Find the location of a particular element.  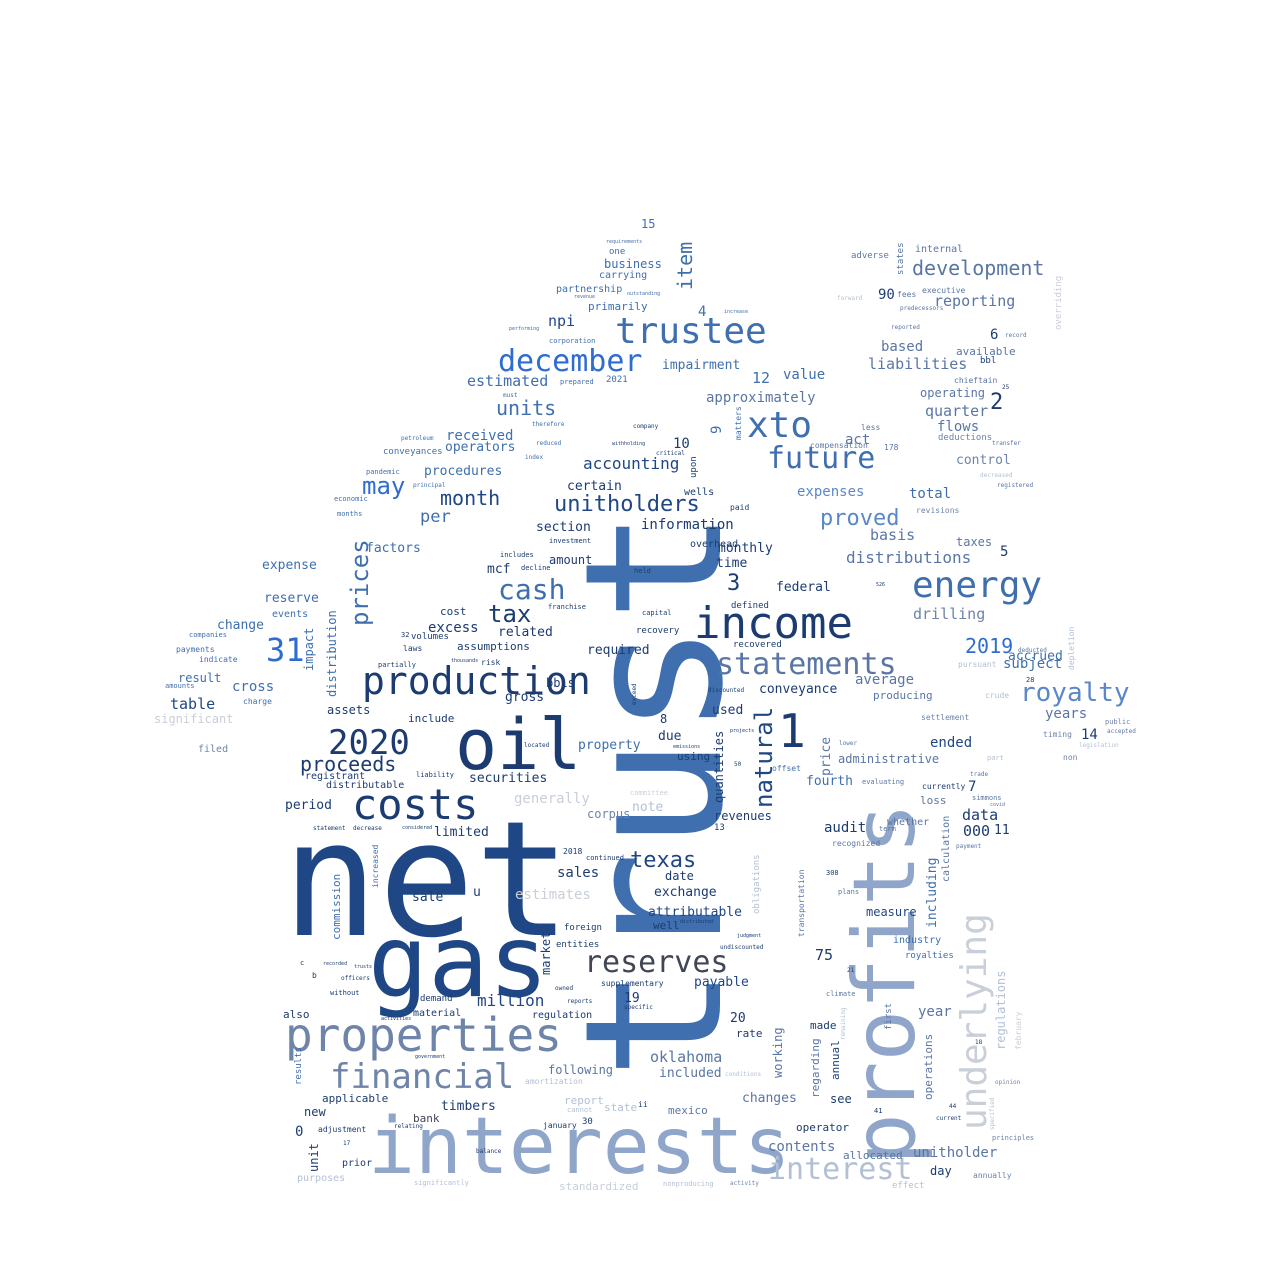

word-thousands: thousands is located at coordinates (465, 661).